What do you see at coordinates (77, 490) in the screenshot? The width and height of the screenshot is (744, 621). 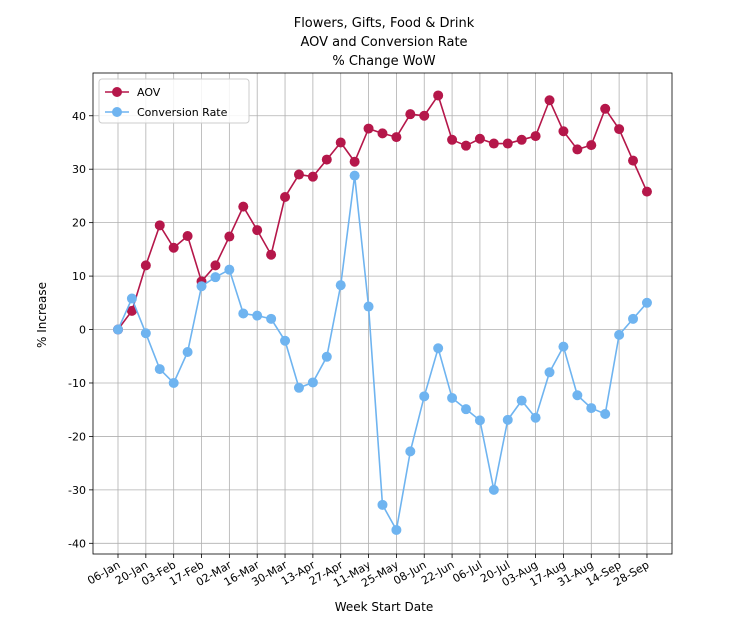 I see `y-tick-label: -30` at bounding box center [77, 490].